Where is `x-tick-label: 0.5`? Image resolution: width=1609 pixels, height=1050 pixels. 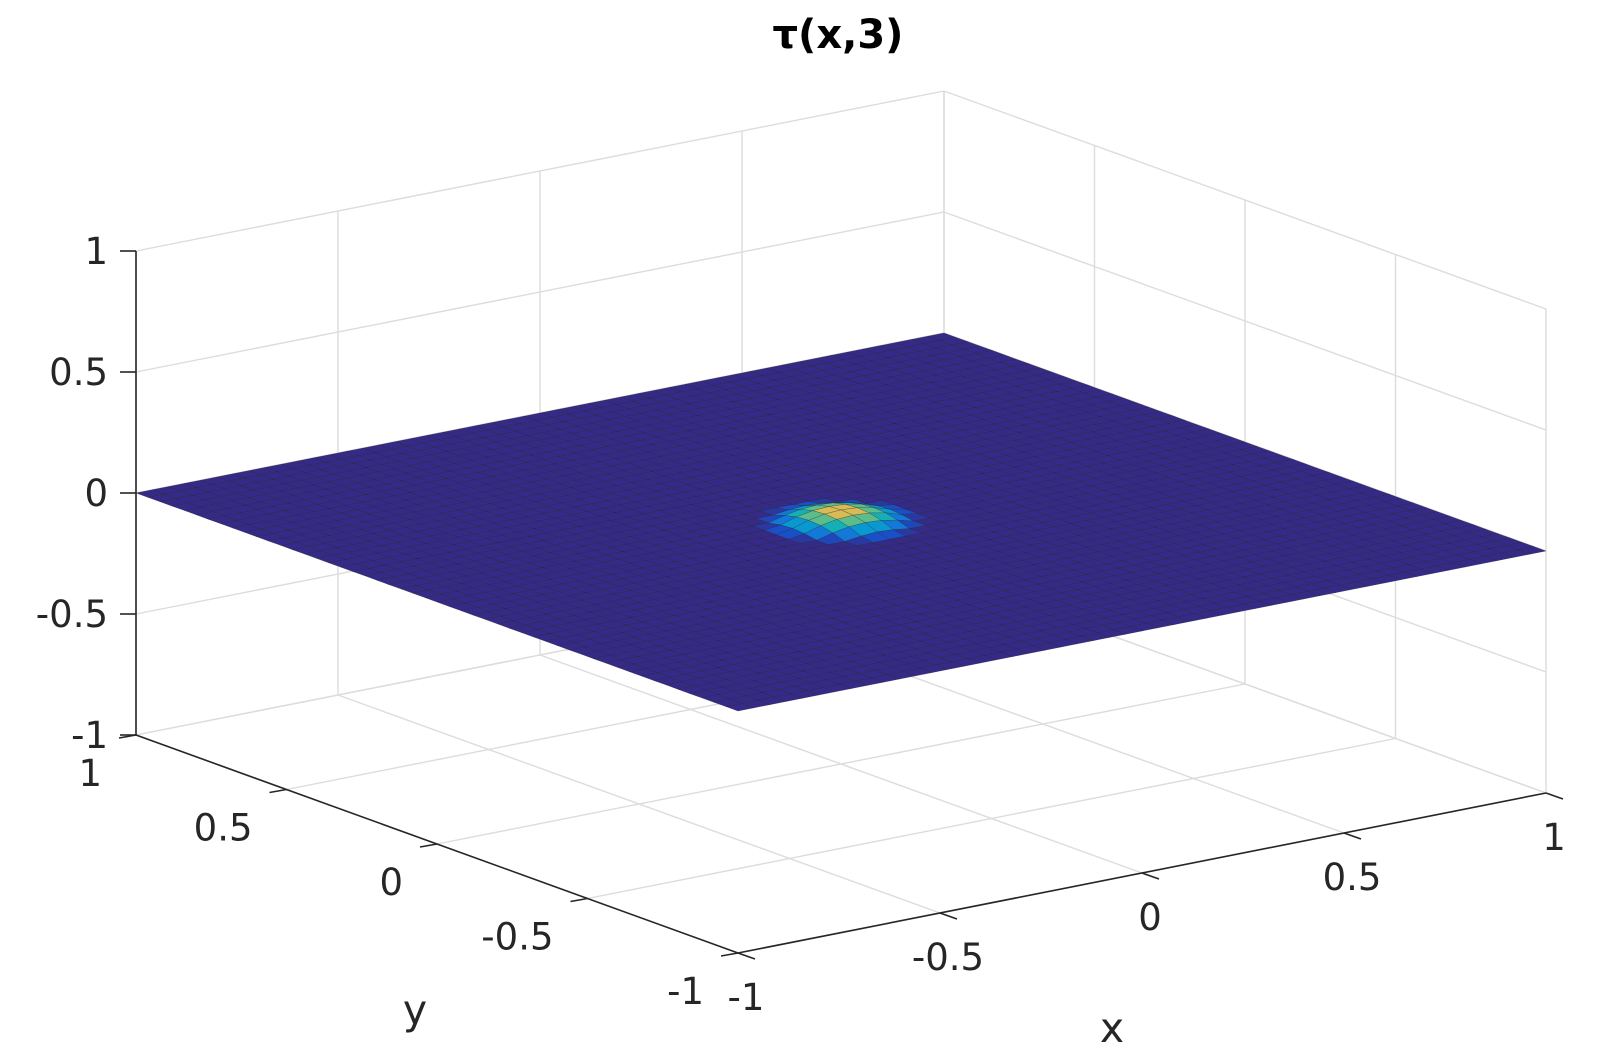 x-tick-label: 0.5 is located at coordinates (1352, 877).